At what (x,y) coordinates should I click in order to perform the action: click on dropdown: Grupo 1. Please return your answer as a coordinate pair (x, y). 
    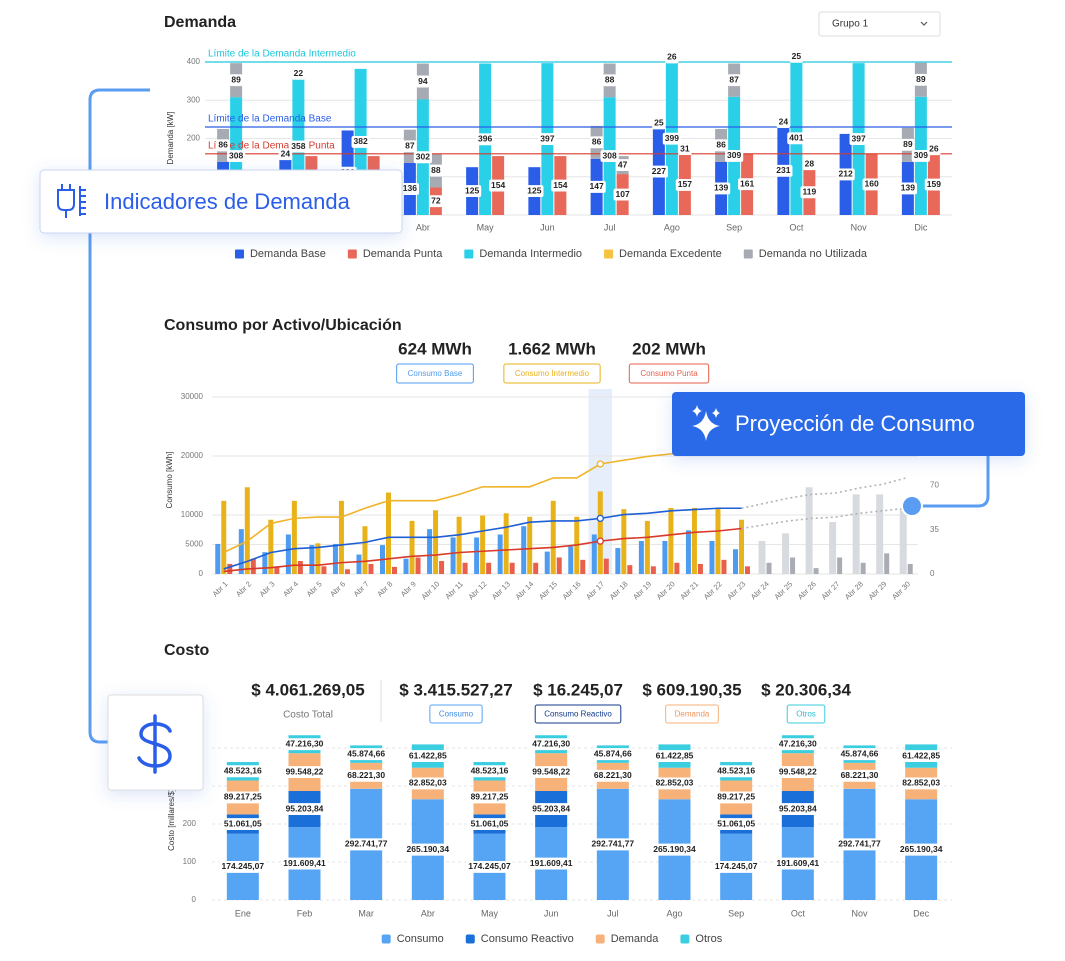
    Looking at the image, I should click on (879, 24).